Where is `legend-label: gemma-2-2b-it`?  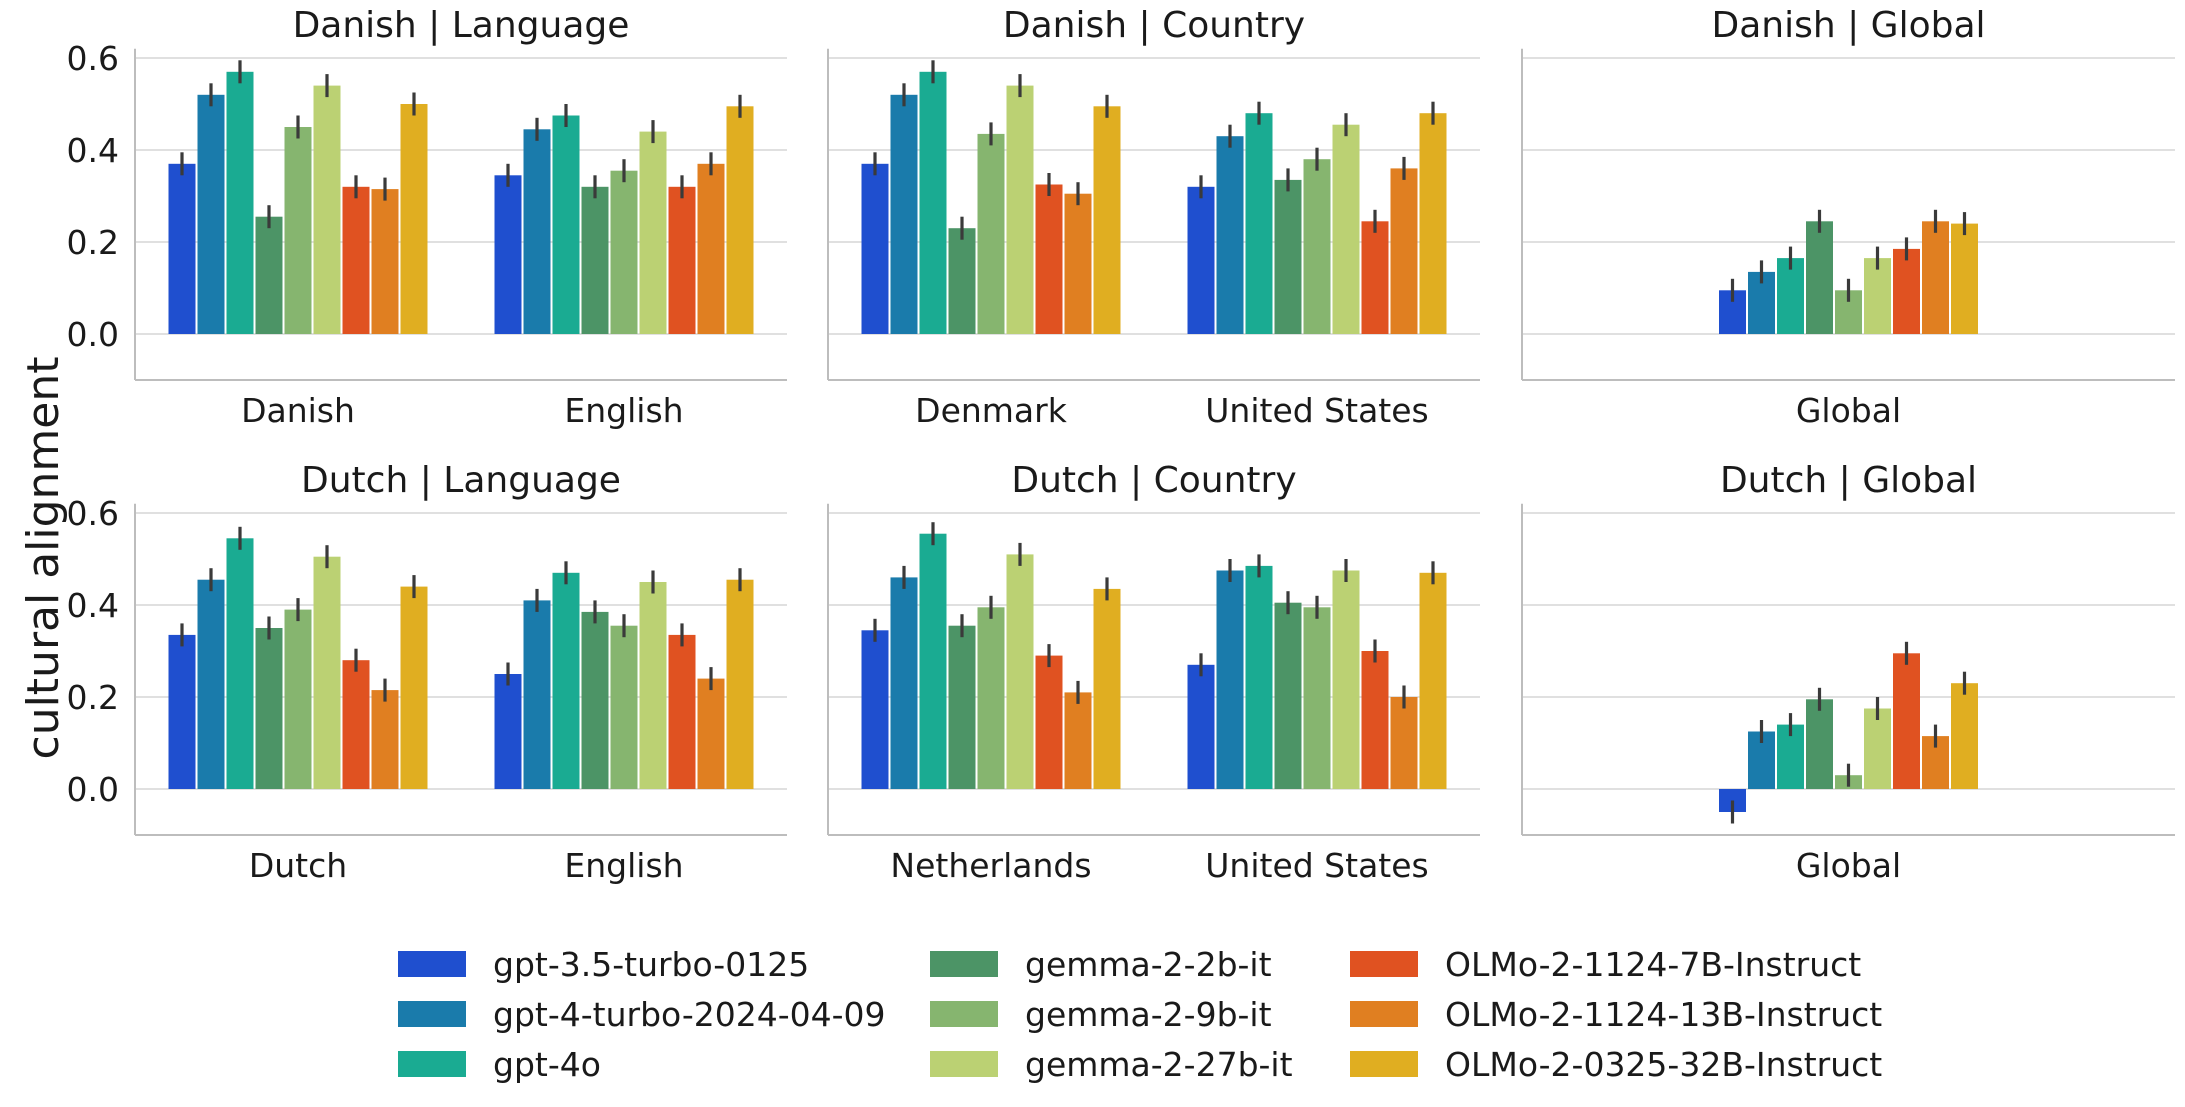
legend-label: gemma-2-2b-it is located at coordinates (1148, 964).